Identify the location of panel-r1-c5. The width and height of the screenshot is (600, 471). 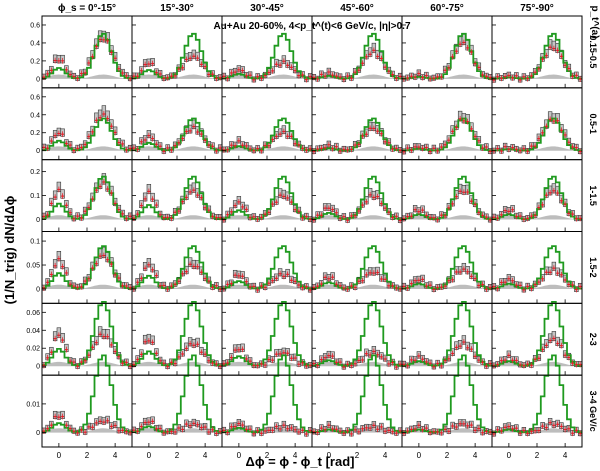
(537, 124).